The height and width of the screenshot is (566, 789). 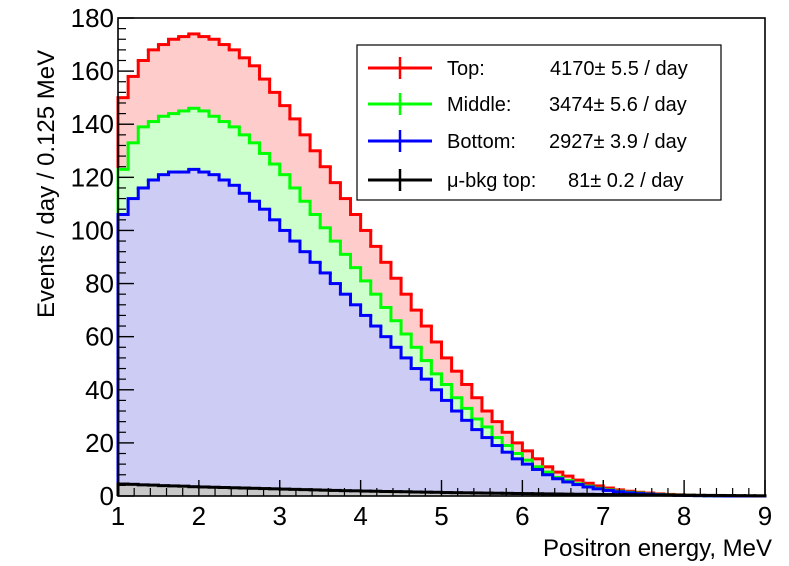 I want to click on y-tick-label: 100, so click(x=92, y=230).